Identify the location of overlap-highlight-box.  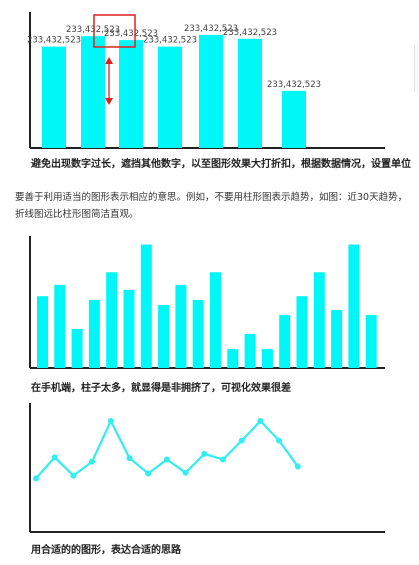
(114, 31).